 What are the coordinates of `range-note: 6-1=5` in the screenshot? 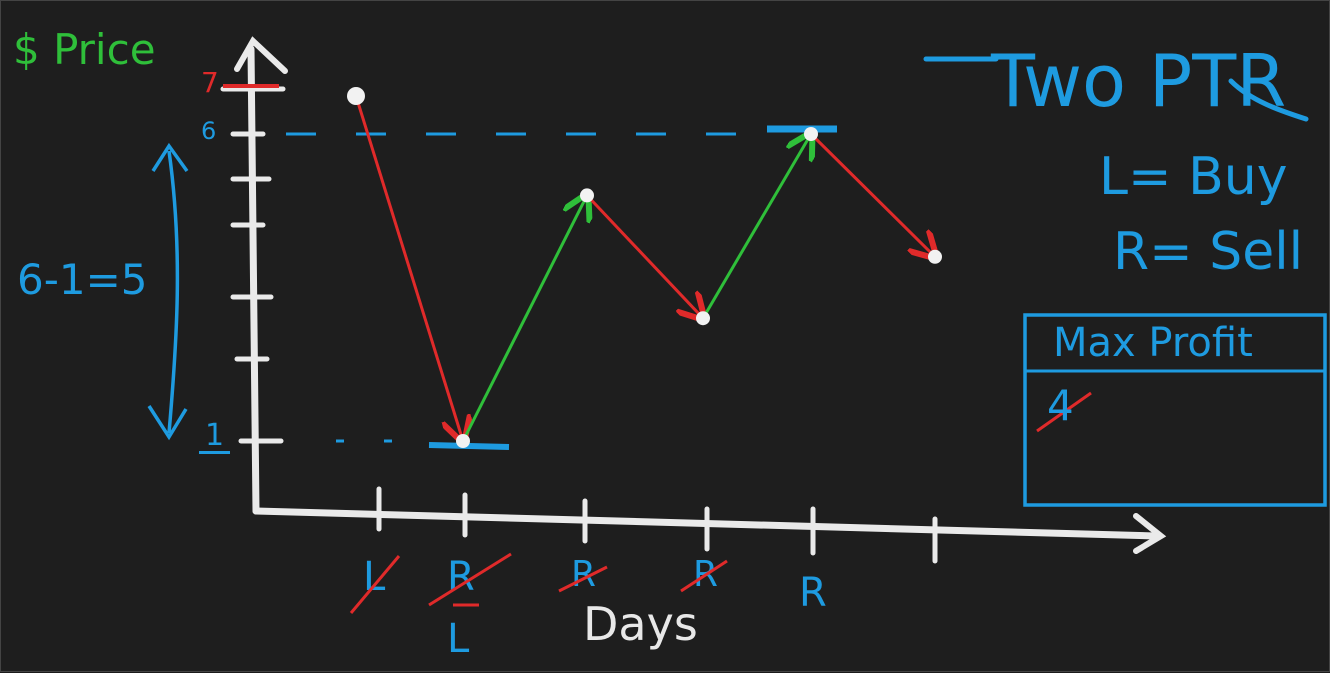 It's located at (82, 279).